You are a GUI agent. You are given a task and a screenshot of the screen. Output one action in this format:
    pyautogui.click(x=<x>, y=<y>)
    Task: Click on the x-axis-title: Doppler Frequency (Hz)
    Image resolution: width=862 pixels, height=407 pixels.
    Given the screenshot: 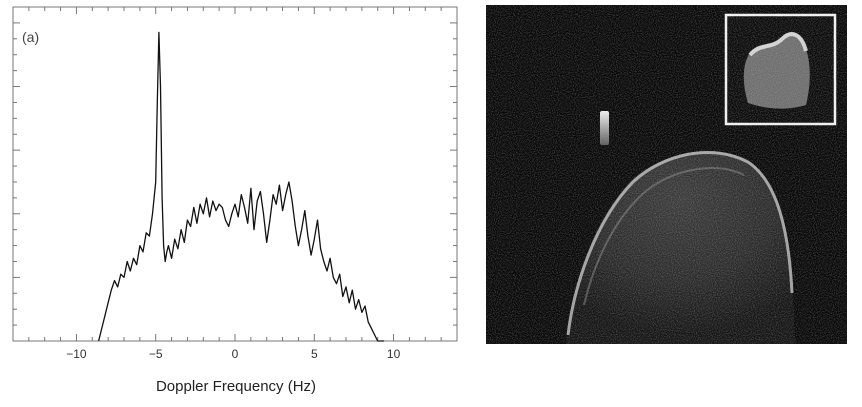 What is the action you would take?
    pyautogui.click(x=236, y=386)
    